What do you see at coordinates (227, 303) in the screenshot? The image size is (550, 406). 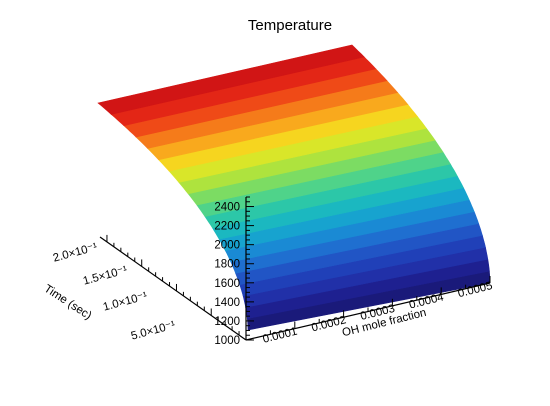 I see `z-tick-label: 1400` at bounding box center [227, 303].